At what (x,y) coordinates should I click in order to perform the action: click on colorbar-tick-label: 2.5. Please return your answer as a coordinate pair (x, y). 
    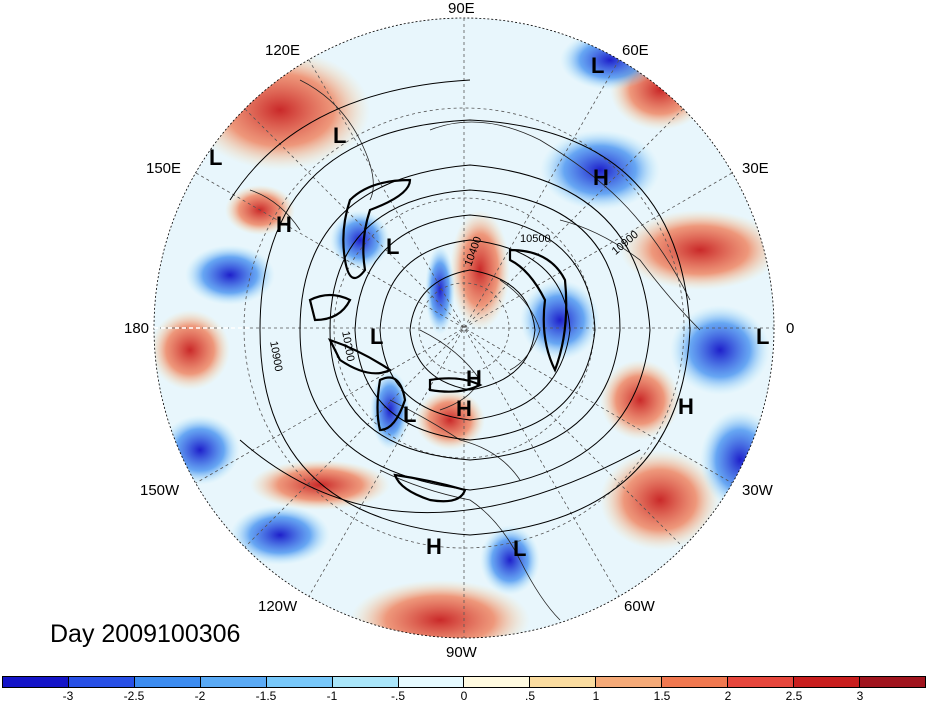
    Looking at the image, I should click on (794, 696).